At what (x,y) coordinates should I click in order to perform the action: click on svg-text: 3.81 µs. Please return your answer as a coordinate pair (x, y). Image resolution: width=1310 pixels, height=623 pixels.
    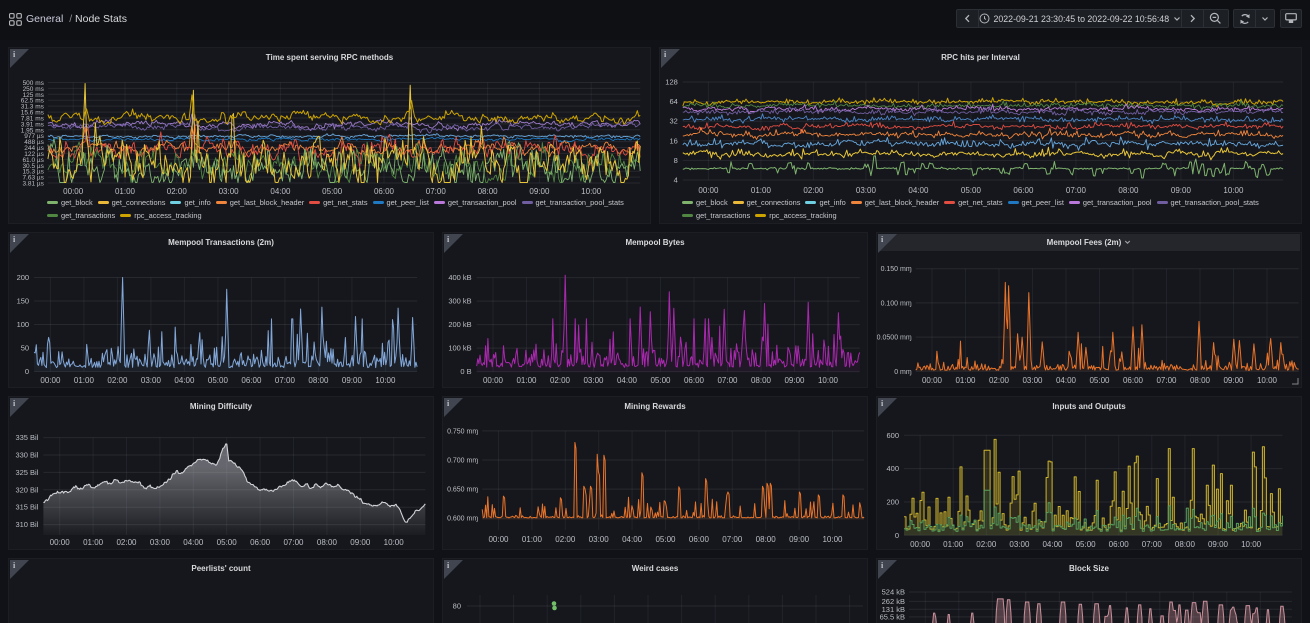
    Looking at the image, I should click on (33, 184).